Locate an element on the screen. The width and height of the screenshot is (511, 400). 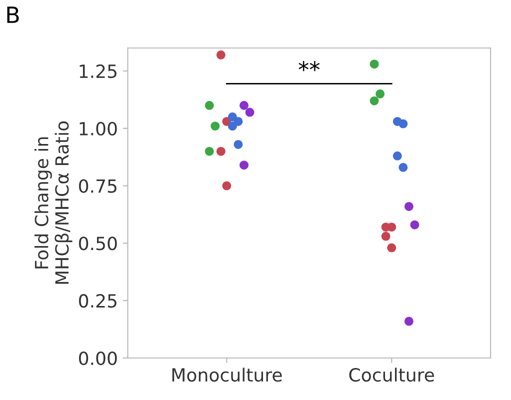
y-tick-label: 1.00 is located at coordinates (98, 129).